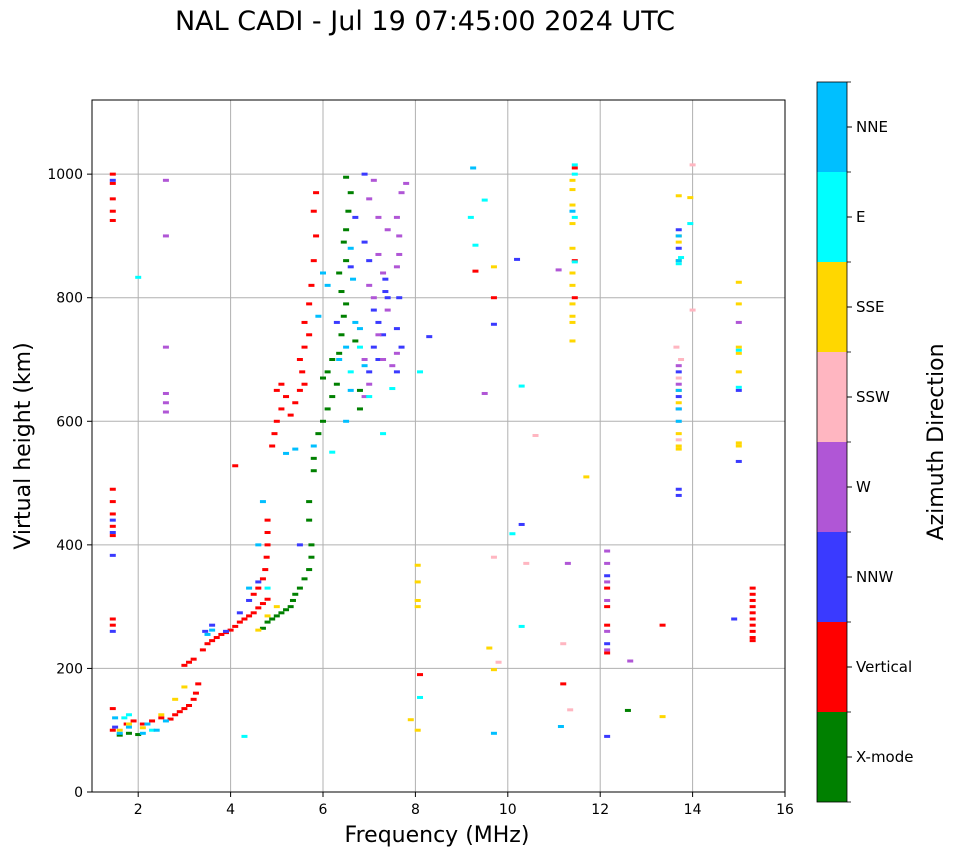 The width and height of the screenshot is (958, 857). Describe the element at coordinates (785, 810) in the screenshot. I see `x-tick-label: 16` at that location.